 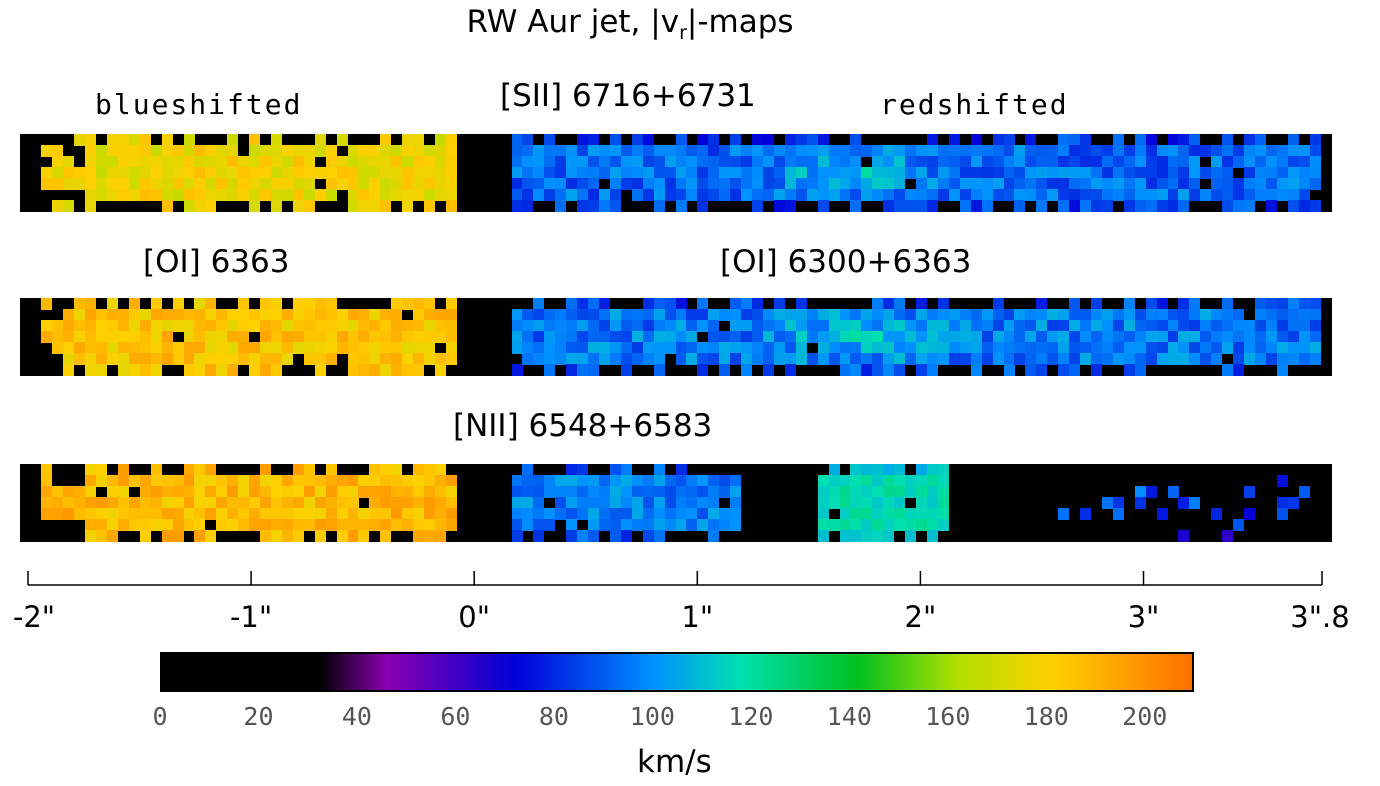 I want to click on oi-velocity-map, so click(x=676, y=337).